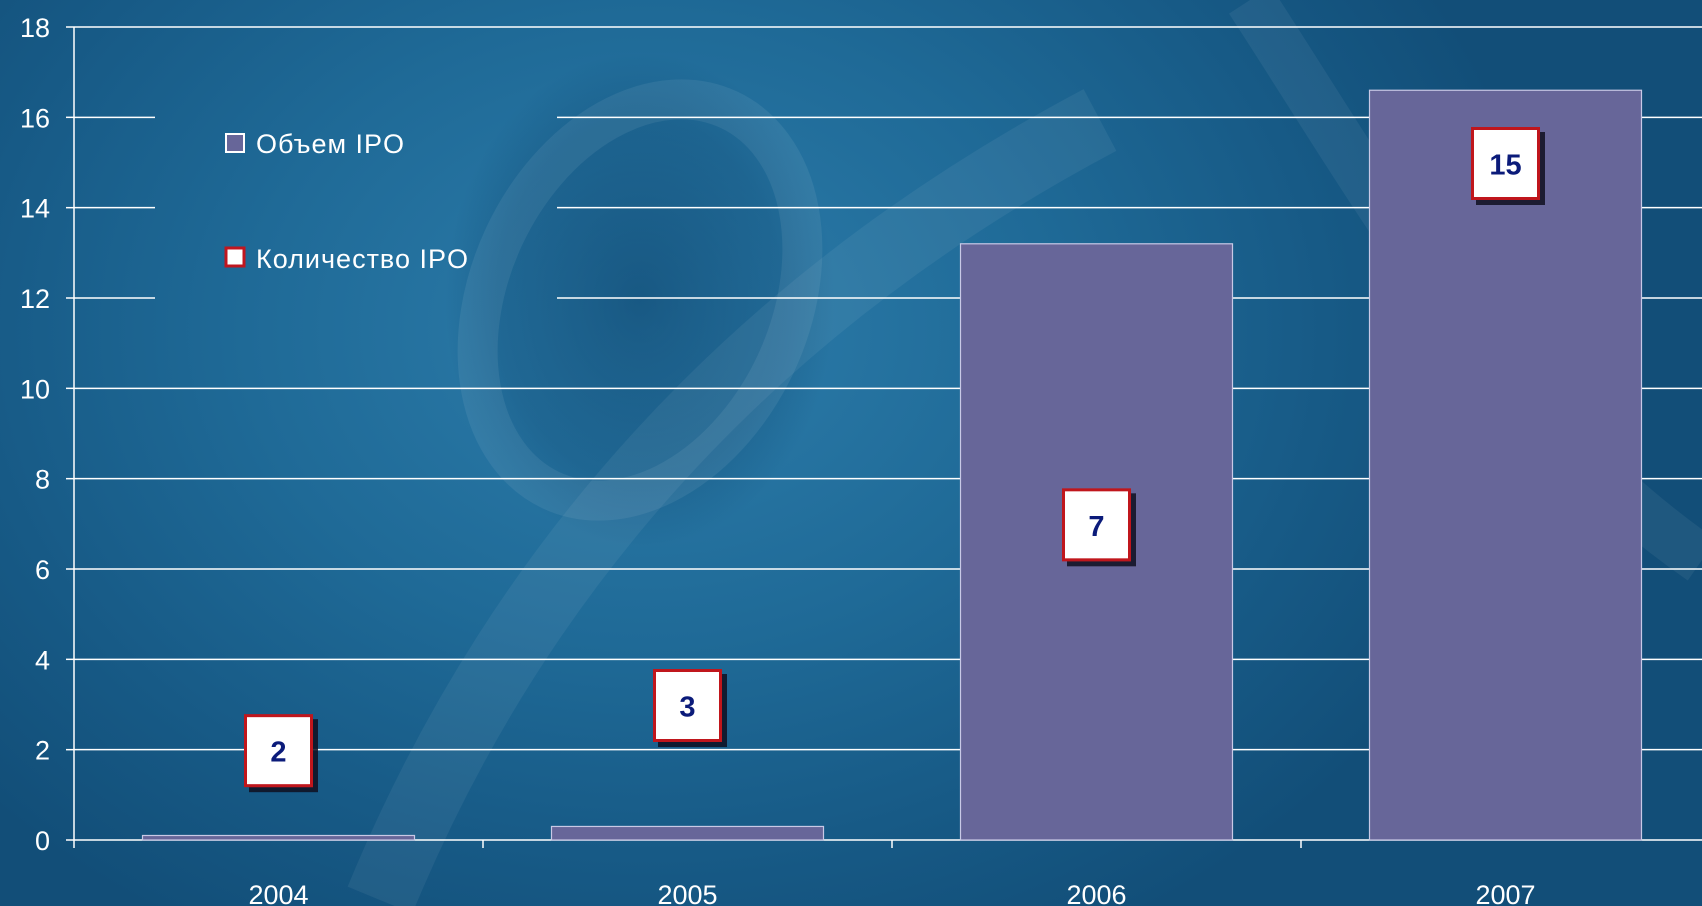  I want to click on legend-label-count: Количество IPO, so click(362, 259).